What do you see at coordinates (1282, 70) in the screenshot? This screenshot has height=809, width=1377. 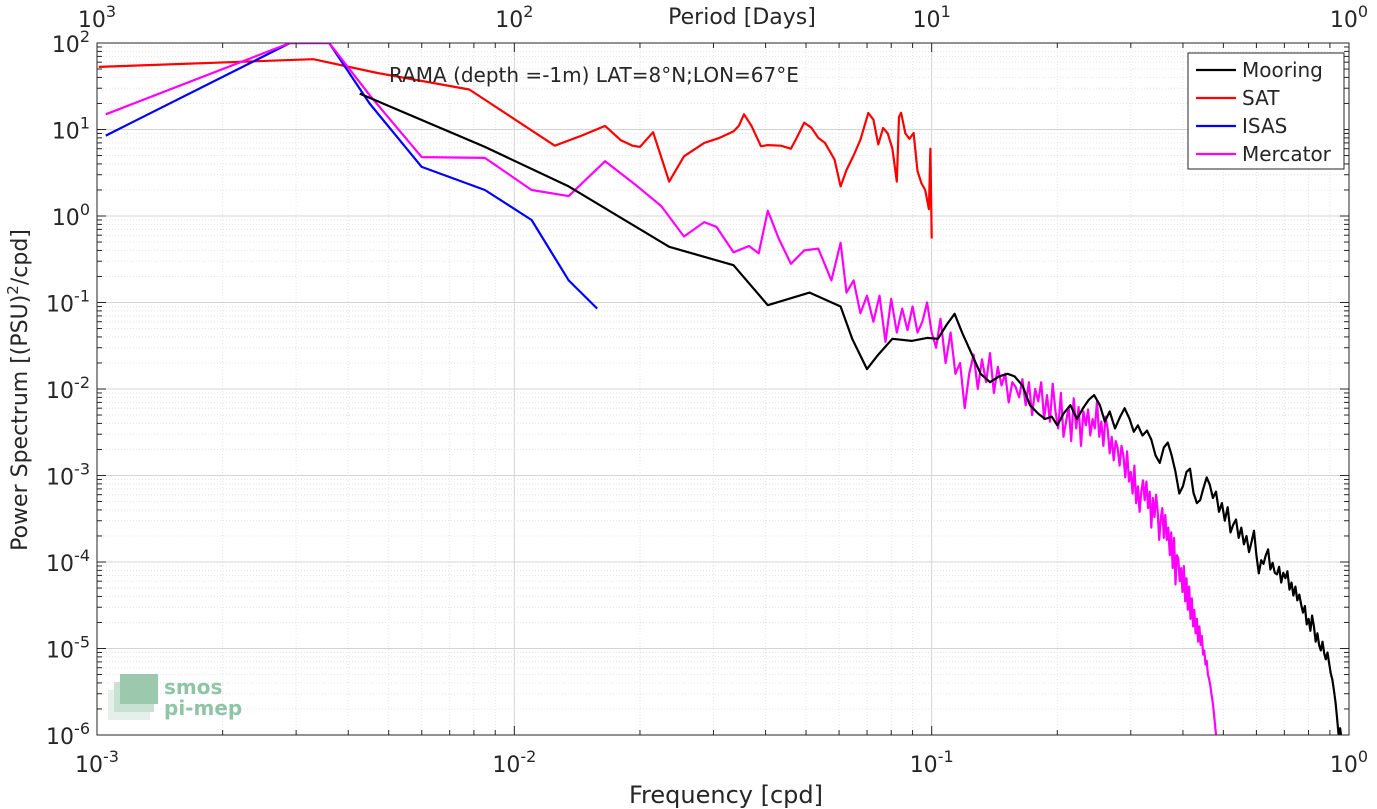 I see `legend-label-mooring: Mooring` at bounding box center [1282, 70].